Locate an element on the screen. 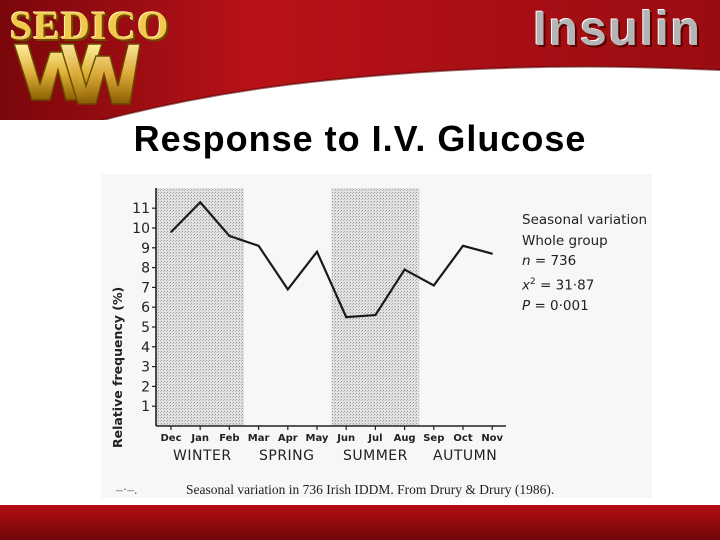  y-tick-label: 8 is located at coordinates (145, 269).